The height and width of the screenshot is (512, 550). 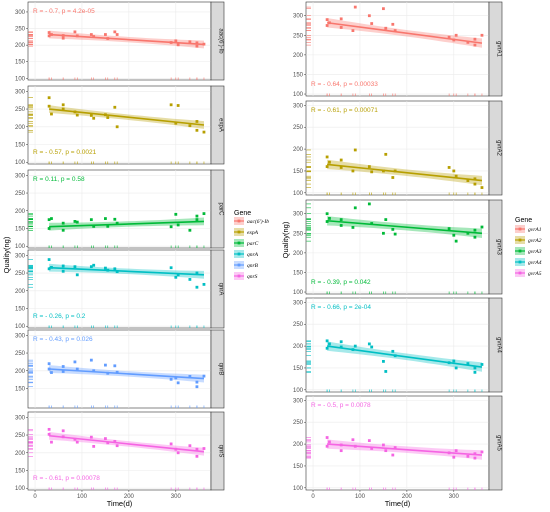 What do you see at coordinates (221, 289) in the screenshot?
I see `facet-strip-label: qnrA` at bounding box center [221, 289].